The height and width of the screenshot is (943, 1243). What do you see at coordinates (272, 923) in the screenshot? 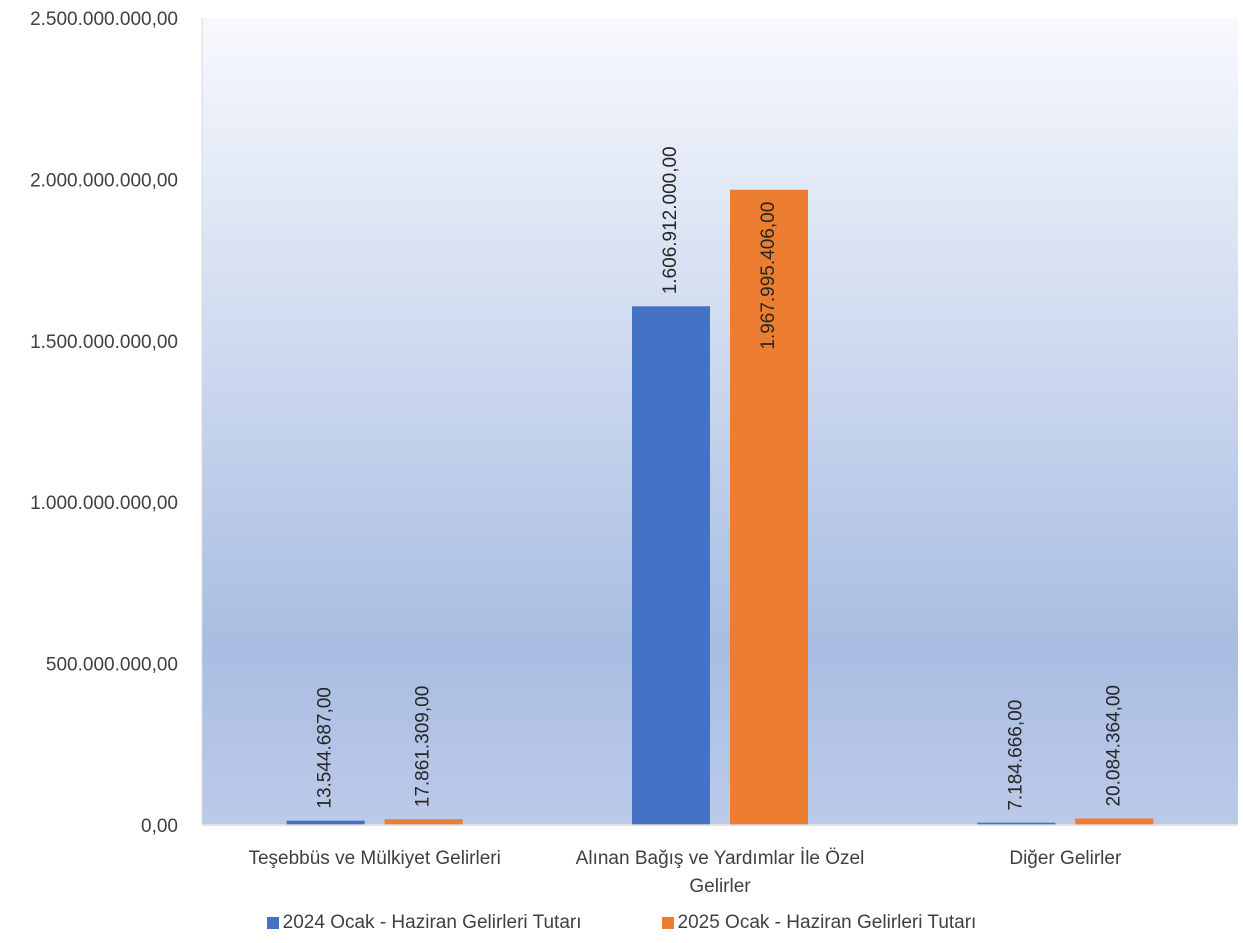
I see `legend-swatch-2024` at bounding box center [272, 923].